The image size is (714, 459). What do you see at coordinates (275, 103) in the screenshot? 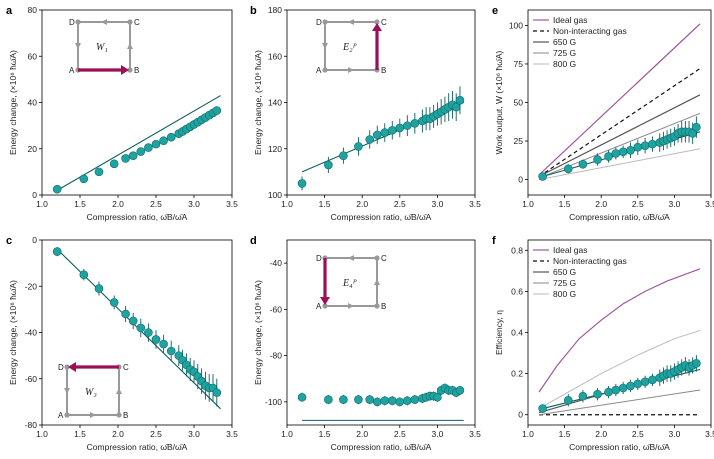
I see `y-tick-label: 140` at bounding box center [275, 103].